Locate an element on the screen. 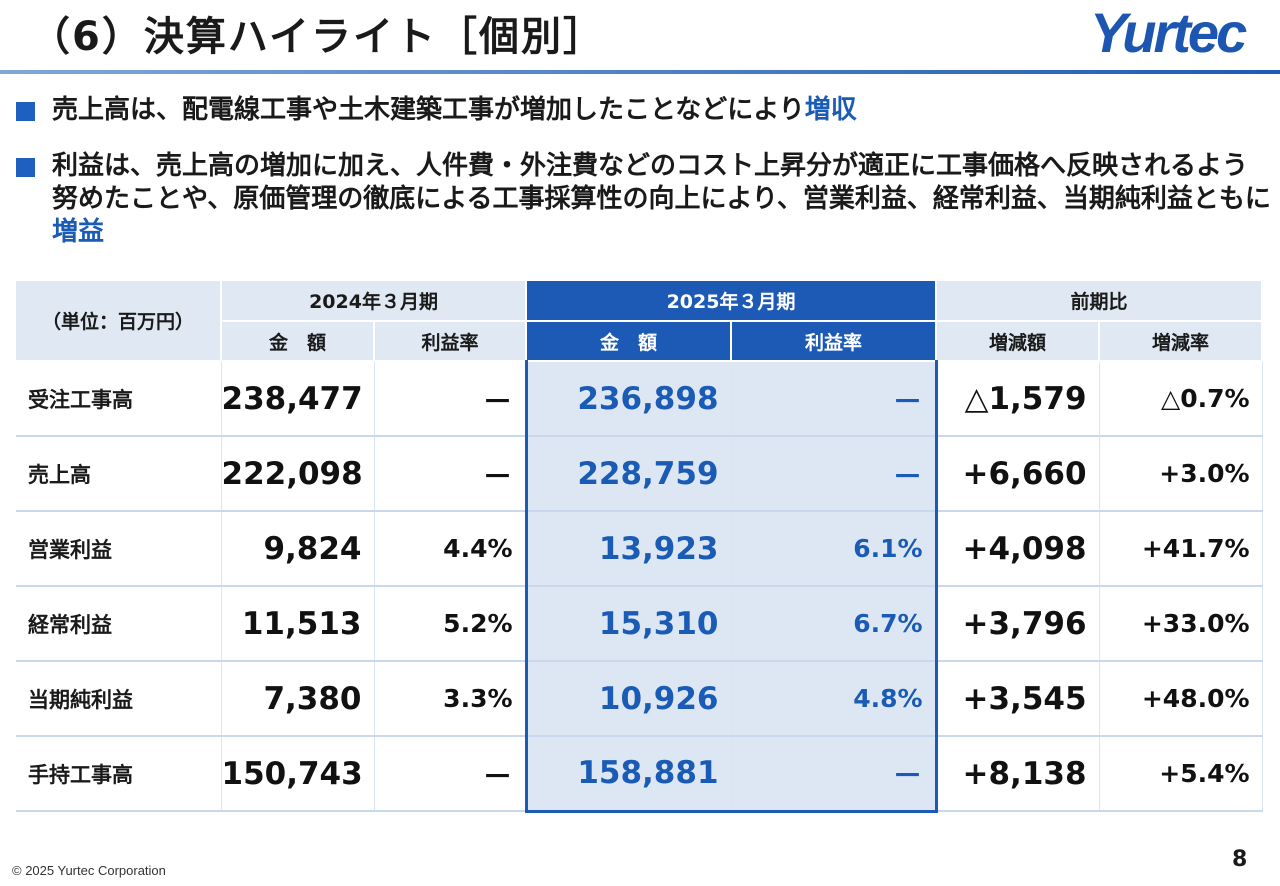 The height and width of the screenshot is (886, 1280). diff-rate-cell: +5.4% is located at coordinates (1181, 774).